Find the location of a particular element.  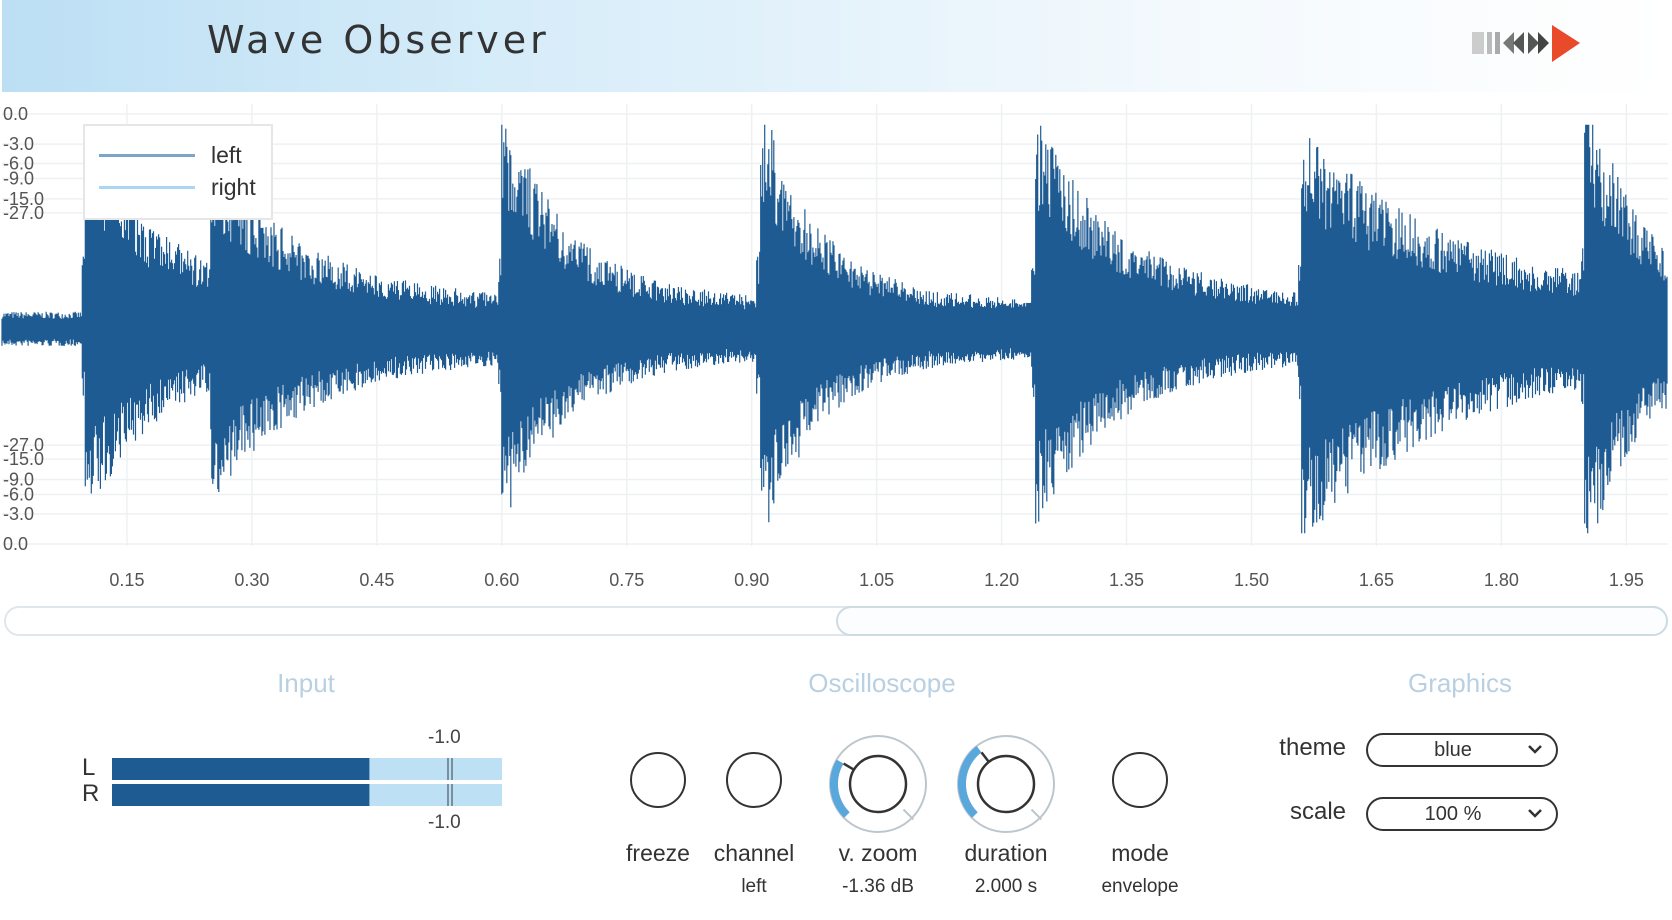

legend-label: right is located at coordinates (233, 187).